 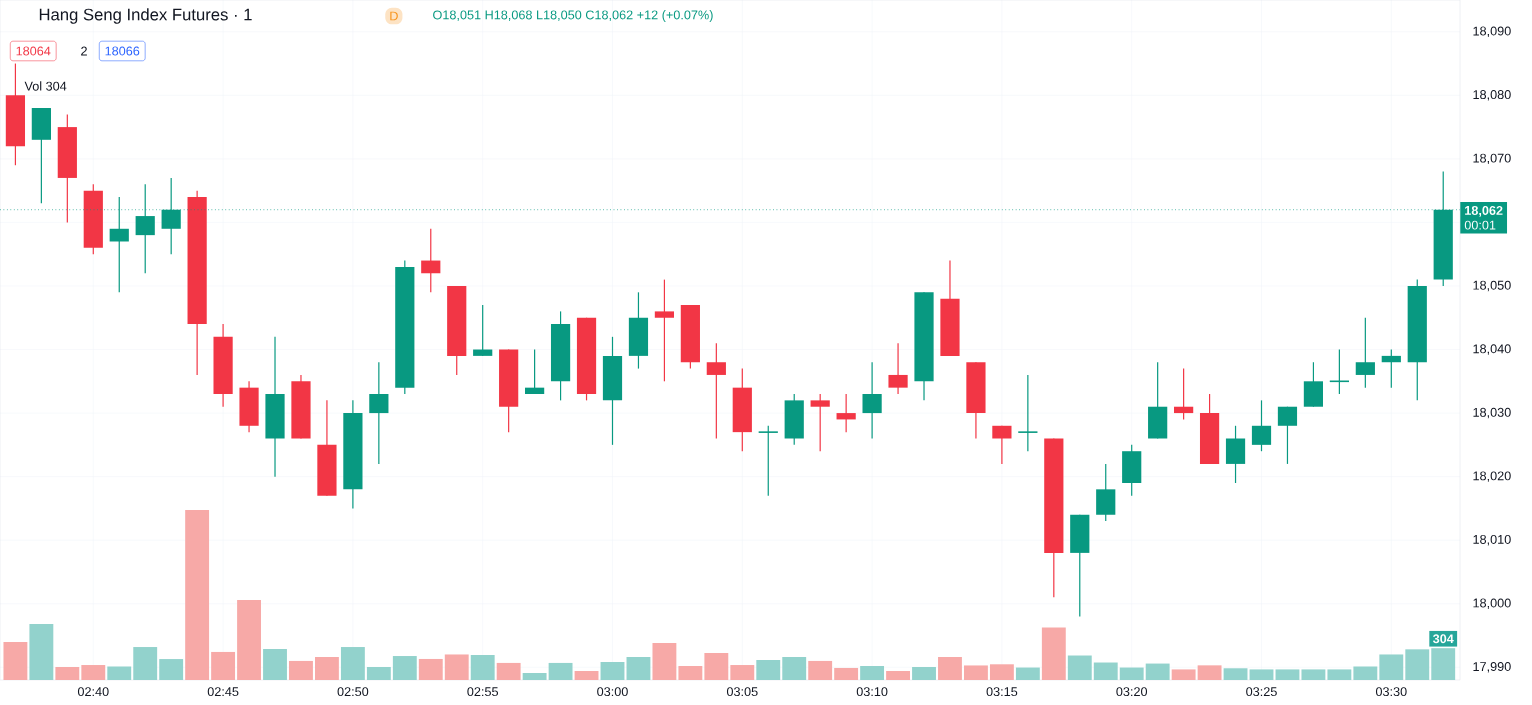 I want to click on data-label: 304, so click(x=1443, y=639).